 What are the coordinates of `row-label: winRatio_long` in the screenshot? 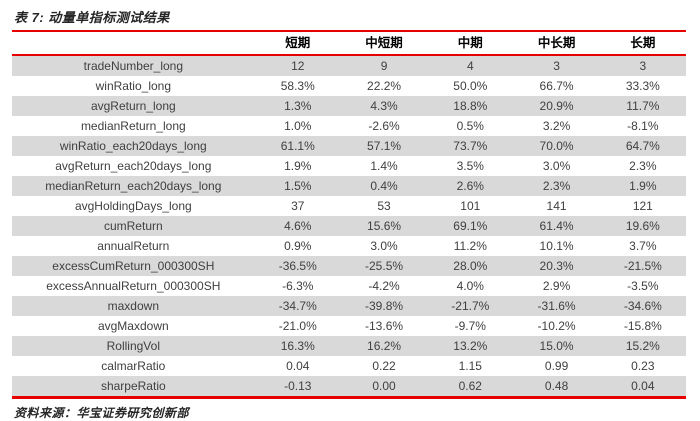 It's located at (133, 86).